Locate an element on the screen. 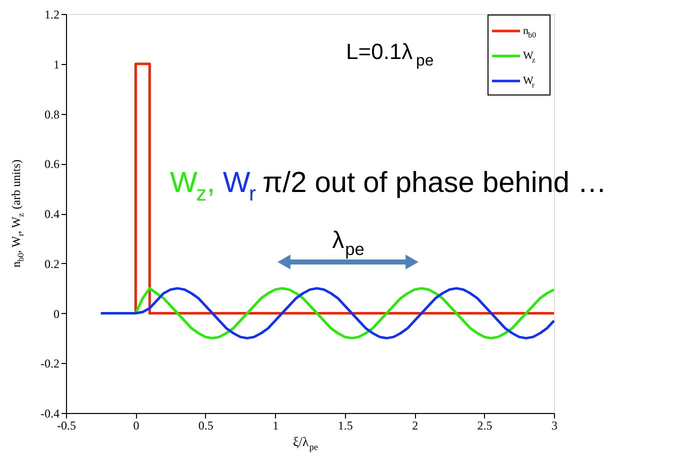 This screenshot has height=460, width=693. x-tick-label: 2.5 is located at coordinates (484, 425).